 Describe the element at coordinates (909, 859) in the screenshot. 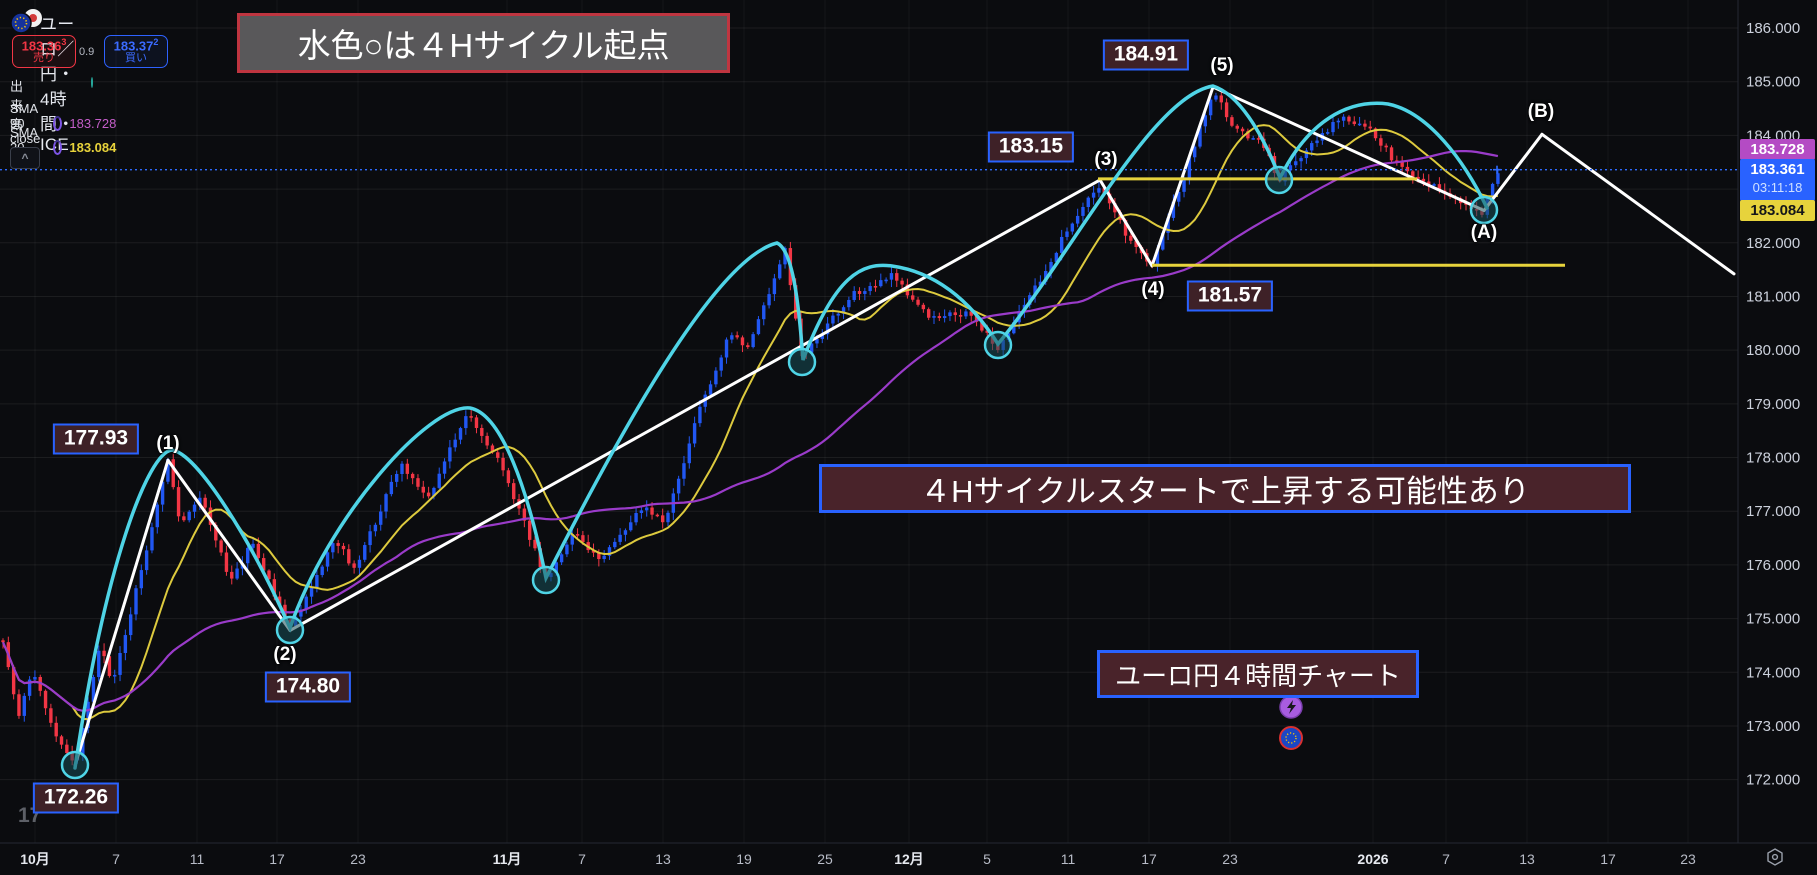

I see `time-axis-tick: 12月` at that location.